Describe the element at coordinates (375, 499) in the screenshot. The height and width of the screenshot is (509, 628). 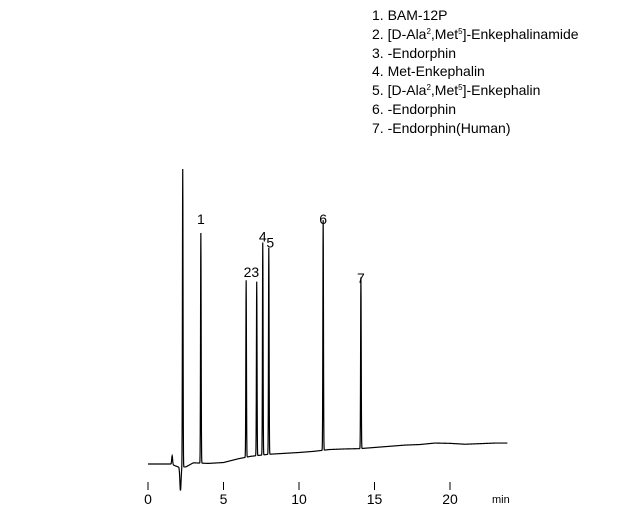
I see `x-tick-label: 15` at that location.